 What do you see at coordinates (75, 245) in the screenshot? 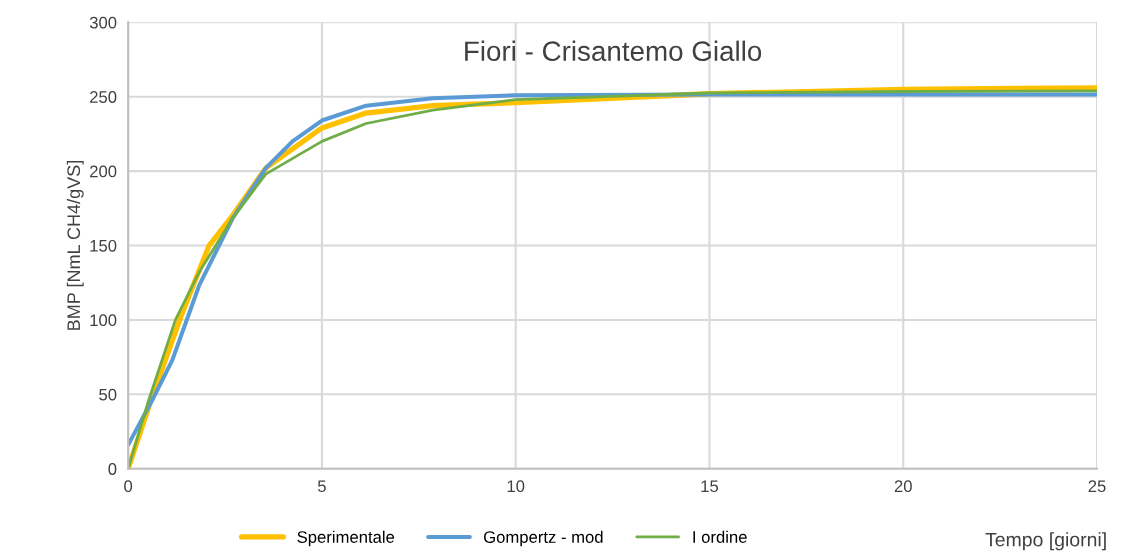
I see `y-axis-title: BMP [NmL CH4/gVS]` at bounding box center [75, 245].